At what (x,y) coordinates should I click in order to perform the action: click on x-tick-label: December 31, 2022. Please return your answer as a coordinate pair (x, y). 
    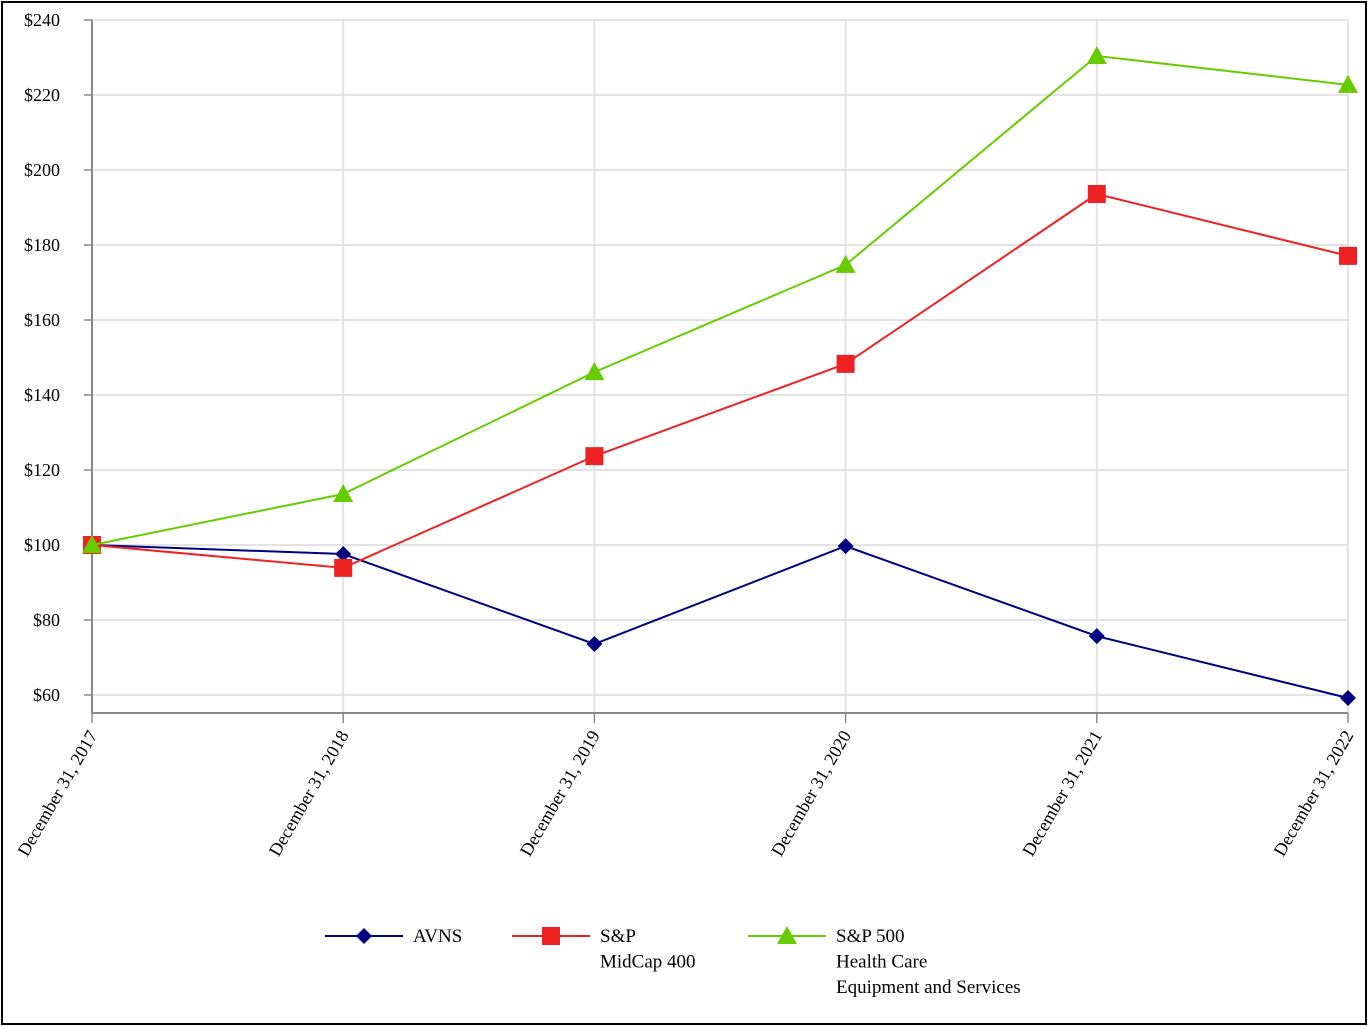
    Looking at the image, I should click on (1313, 793).